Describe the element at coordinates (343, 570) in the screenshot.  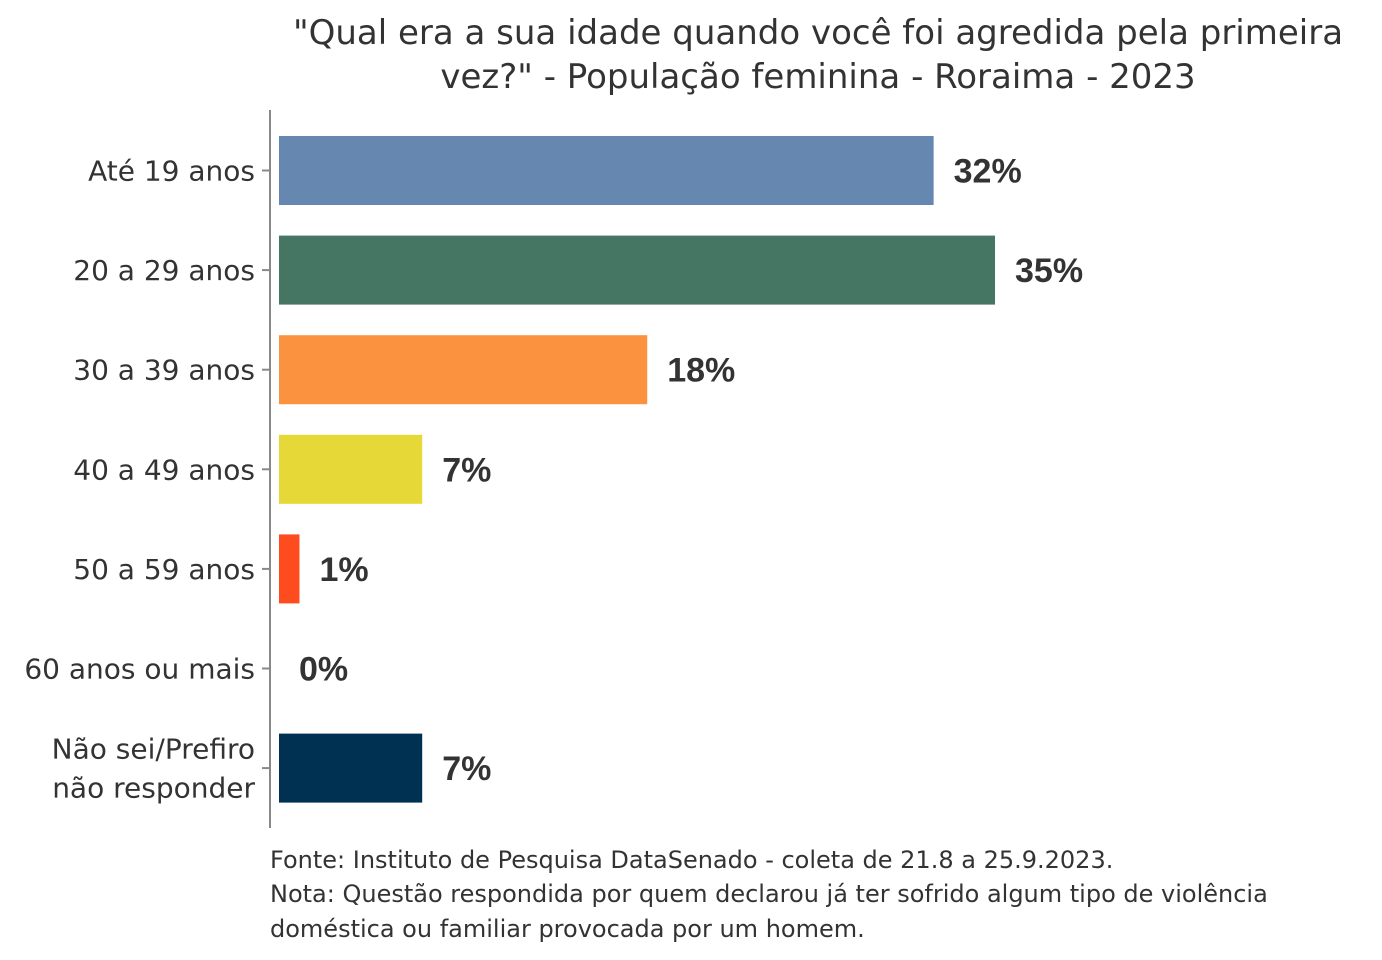
I see `value-label: 1%` at that location.